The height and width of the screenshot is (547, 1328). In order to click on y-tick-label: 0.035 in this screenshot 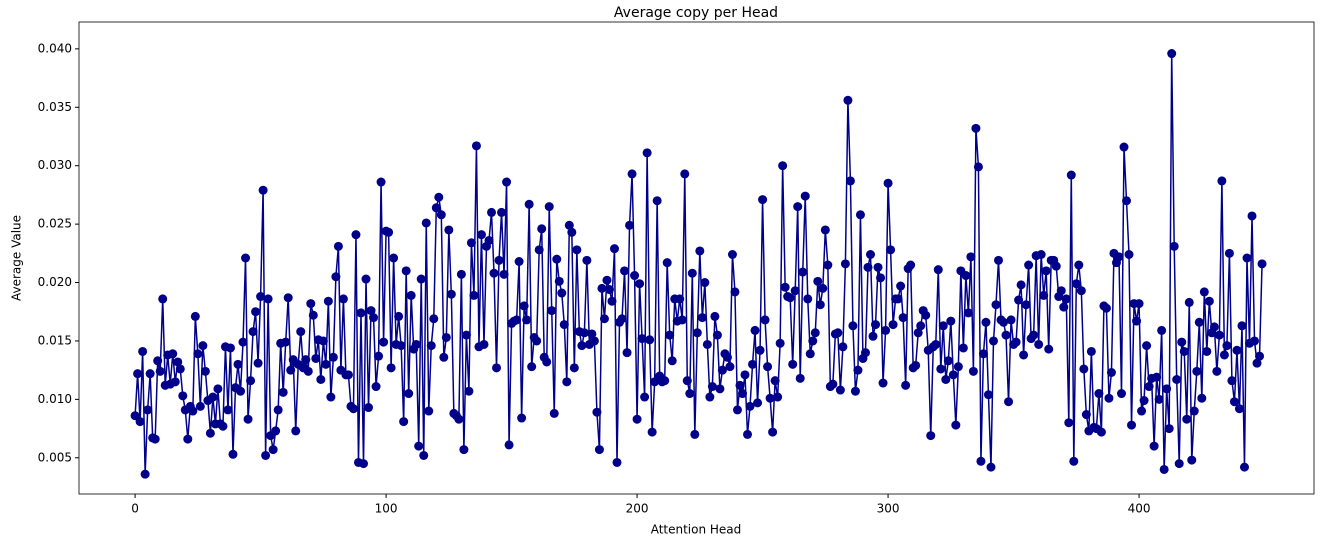, I will do `click(55, 107)`.